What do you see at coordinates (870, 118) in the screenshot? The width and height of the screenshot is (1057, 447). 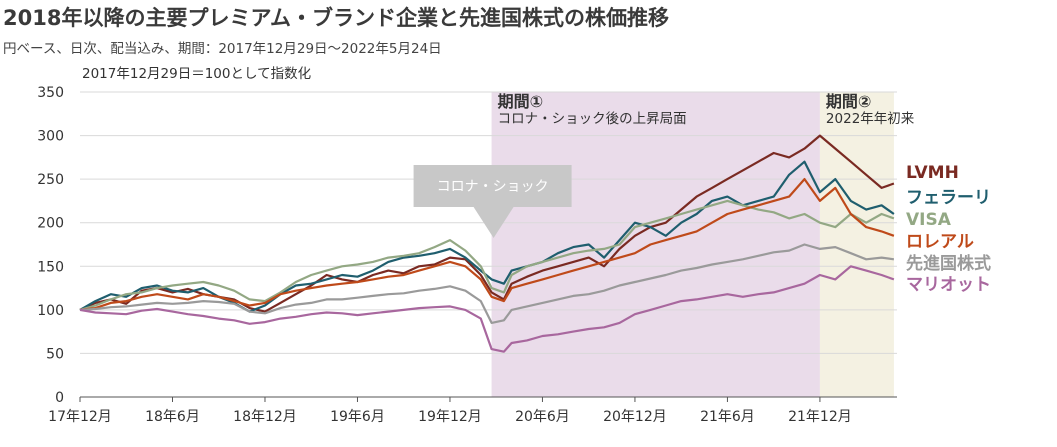 I see `period-subtitle-2: 2022年年初来` at bounding box center [870, 118].